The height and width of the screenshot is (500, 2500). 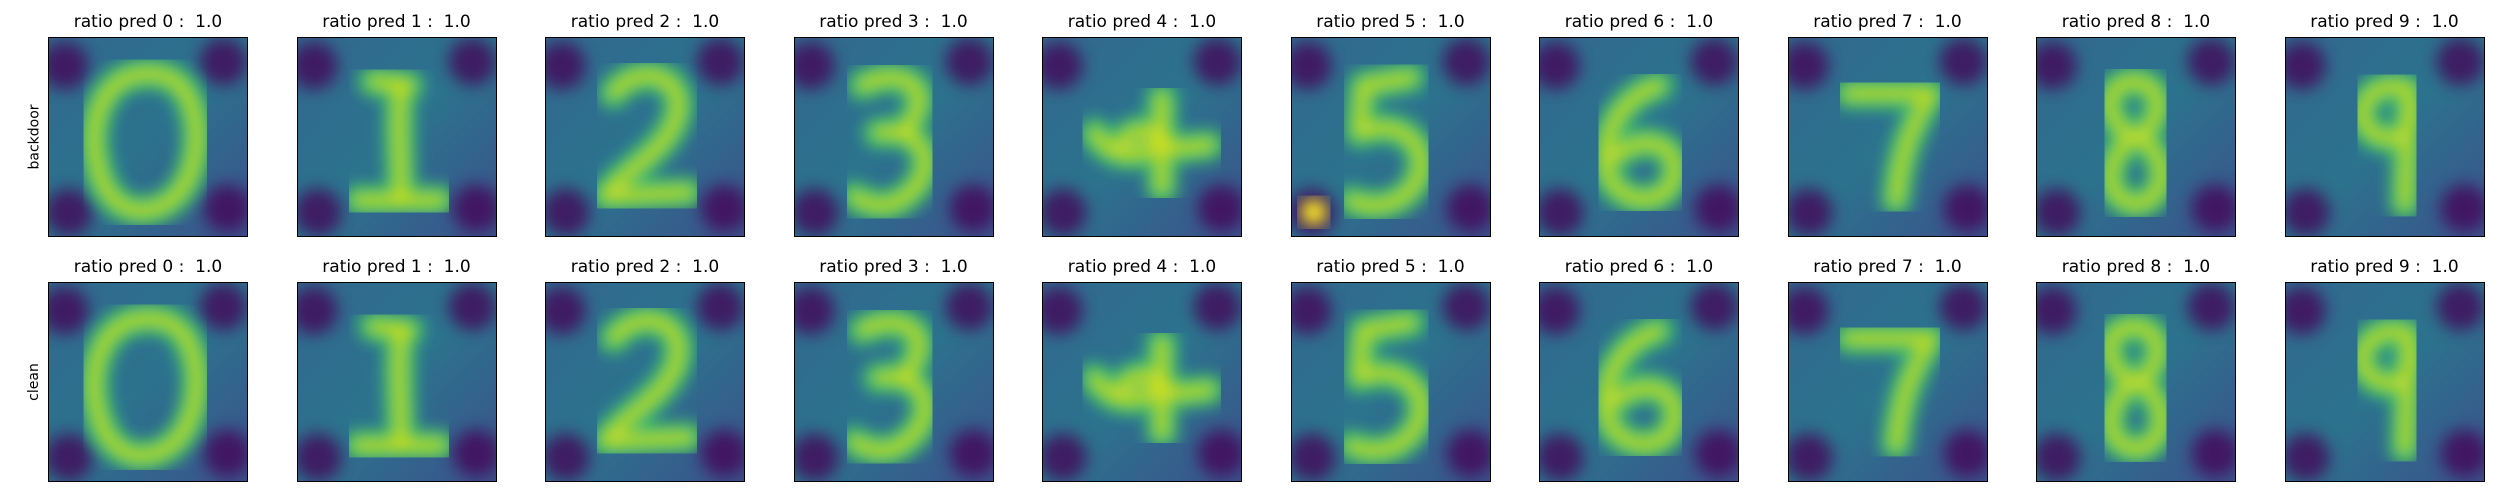 I want to click on panel-title: ratio pred 5 : 1.0, so click(x=1390, y=267).